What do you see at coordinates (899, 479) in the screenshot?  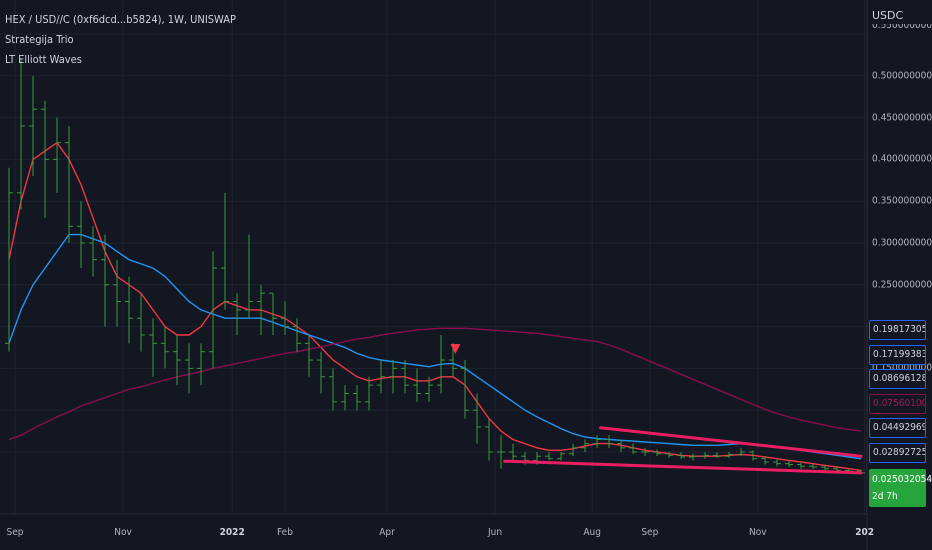 I see `last-price-value: 0.0250320549` at bounding box center [899, 479].